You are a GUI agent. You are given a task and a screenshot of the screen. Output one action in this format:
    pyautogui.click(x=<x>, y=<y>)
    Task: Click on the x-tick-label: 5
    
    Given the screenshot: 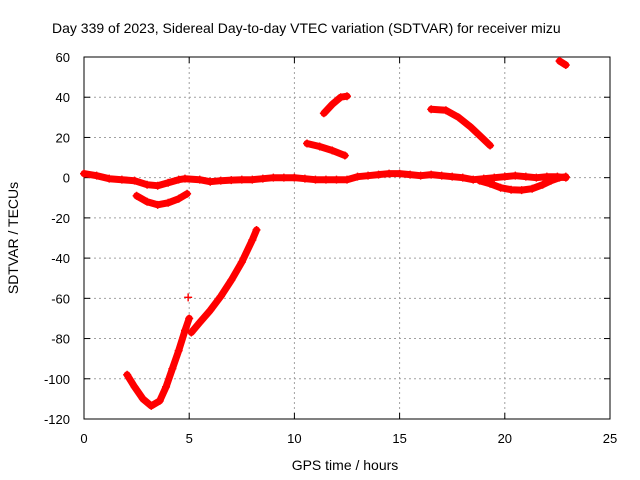 What is the action you would take?
    pyautogui.click(x=189, y=438)
    